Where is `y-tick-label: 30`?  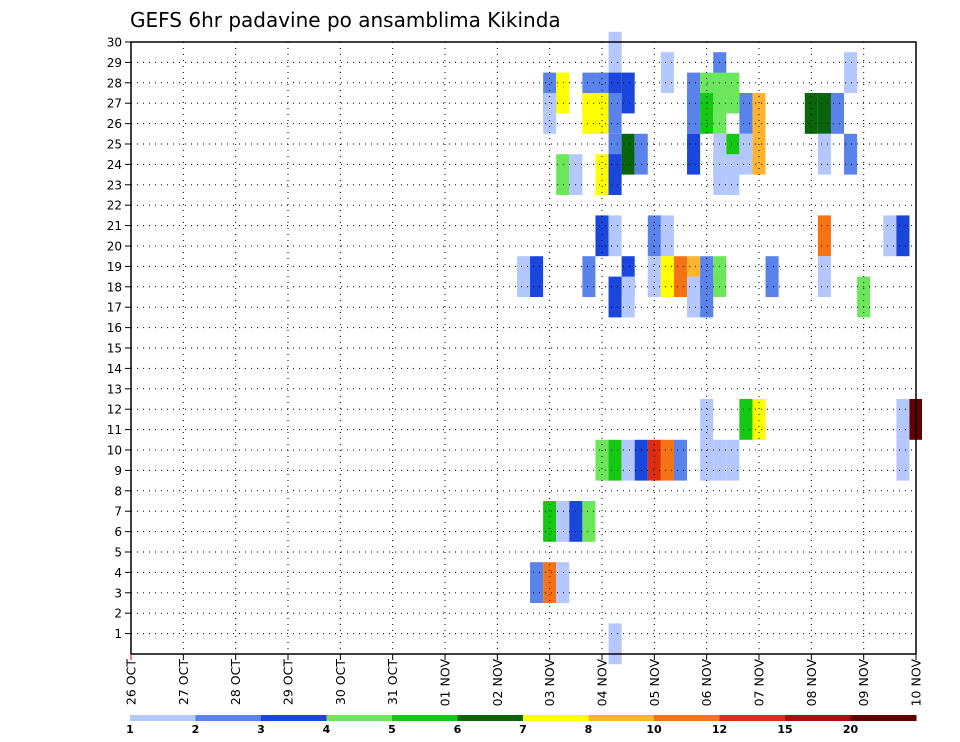 y-tick-label: 30 is located at coordinates (114, 43).